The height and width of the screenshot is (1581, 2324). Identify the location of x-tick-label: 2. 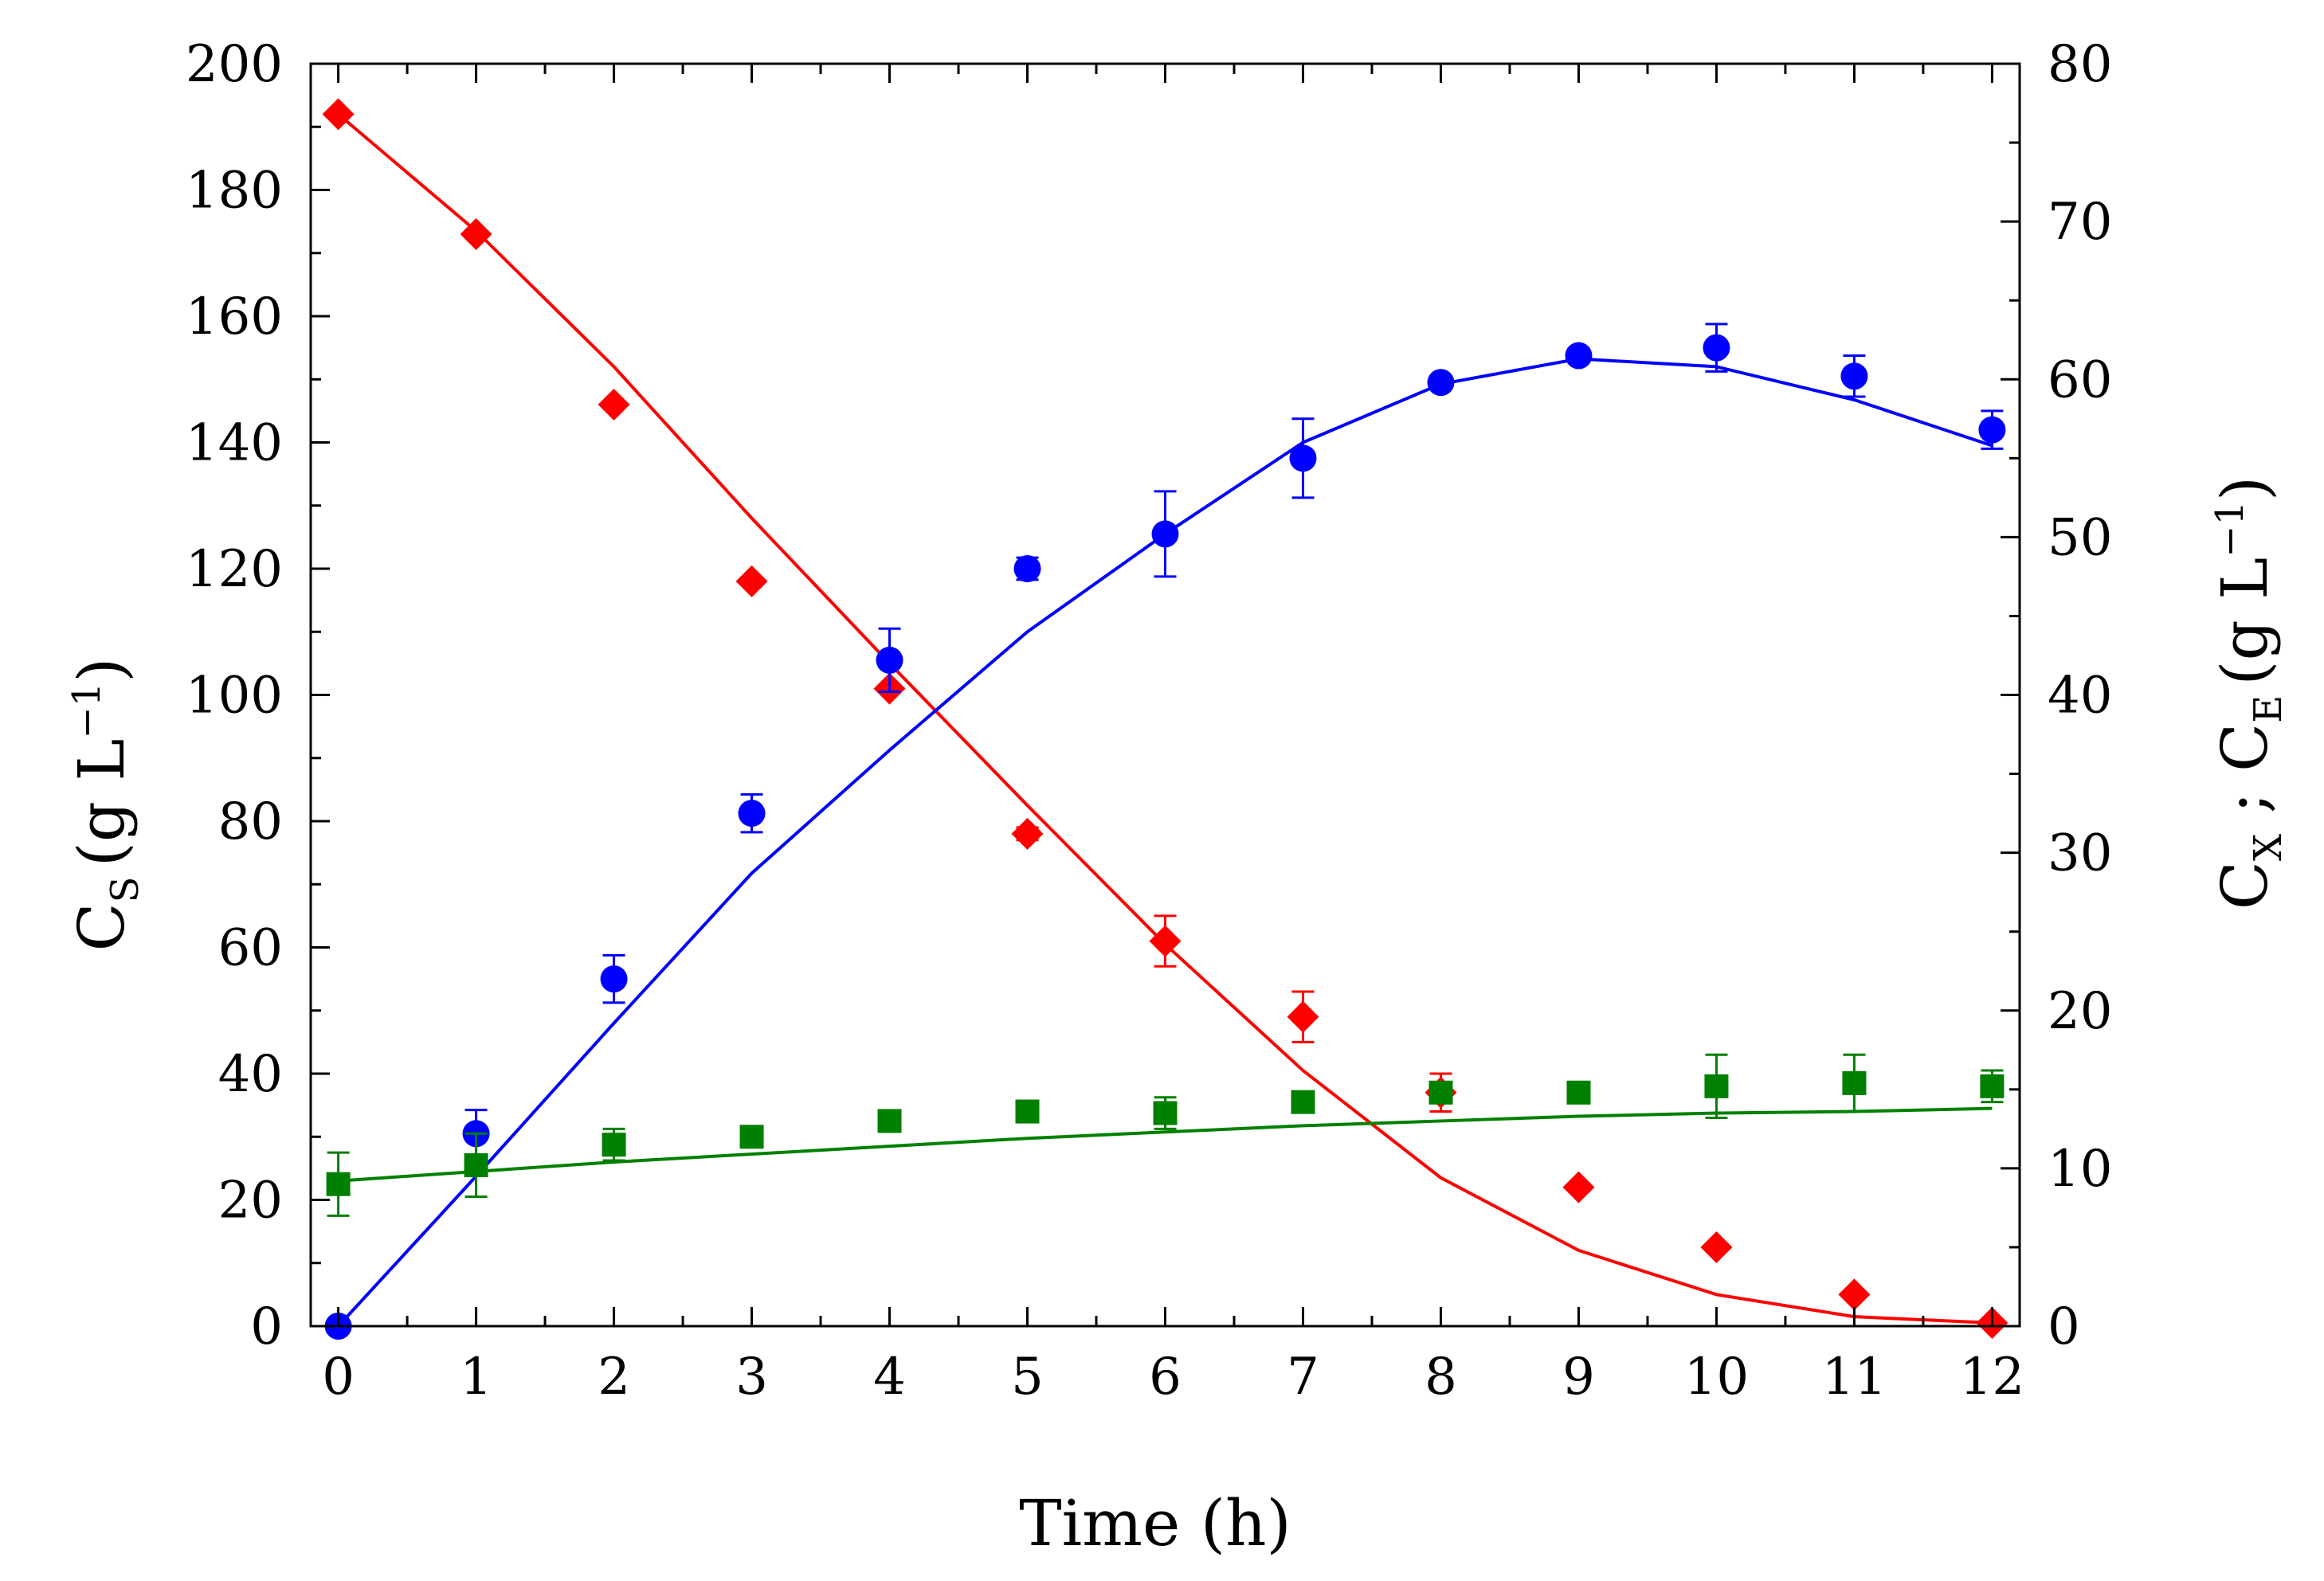
(614, 1377).